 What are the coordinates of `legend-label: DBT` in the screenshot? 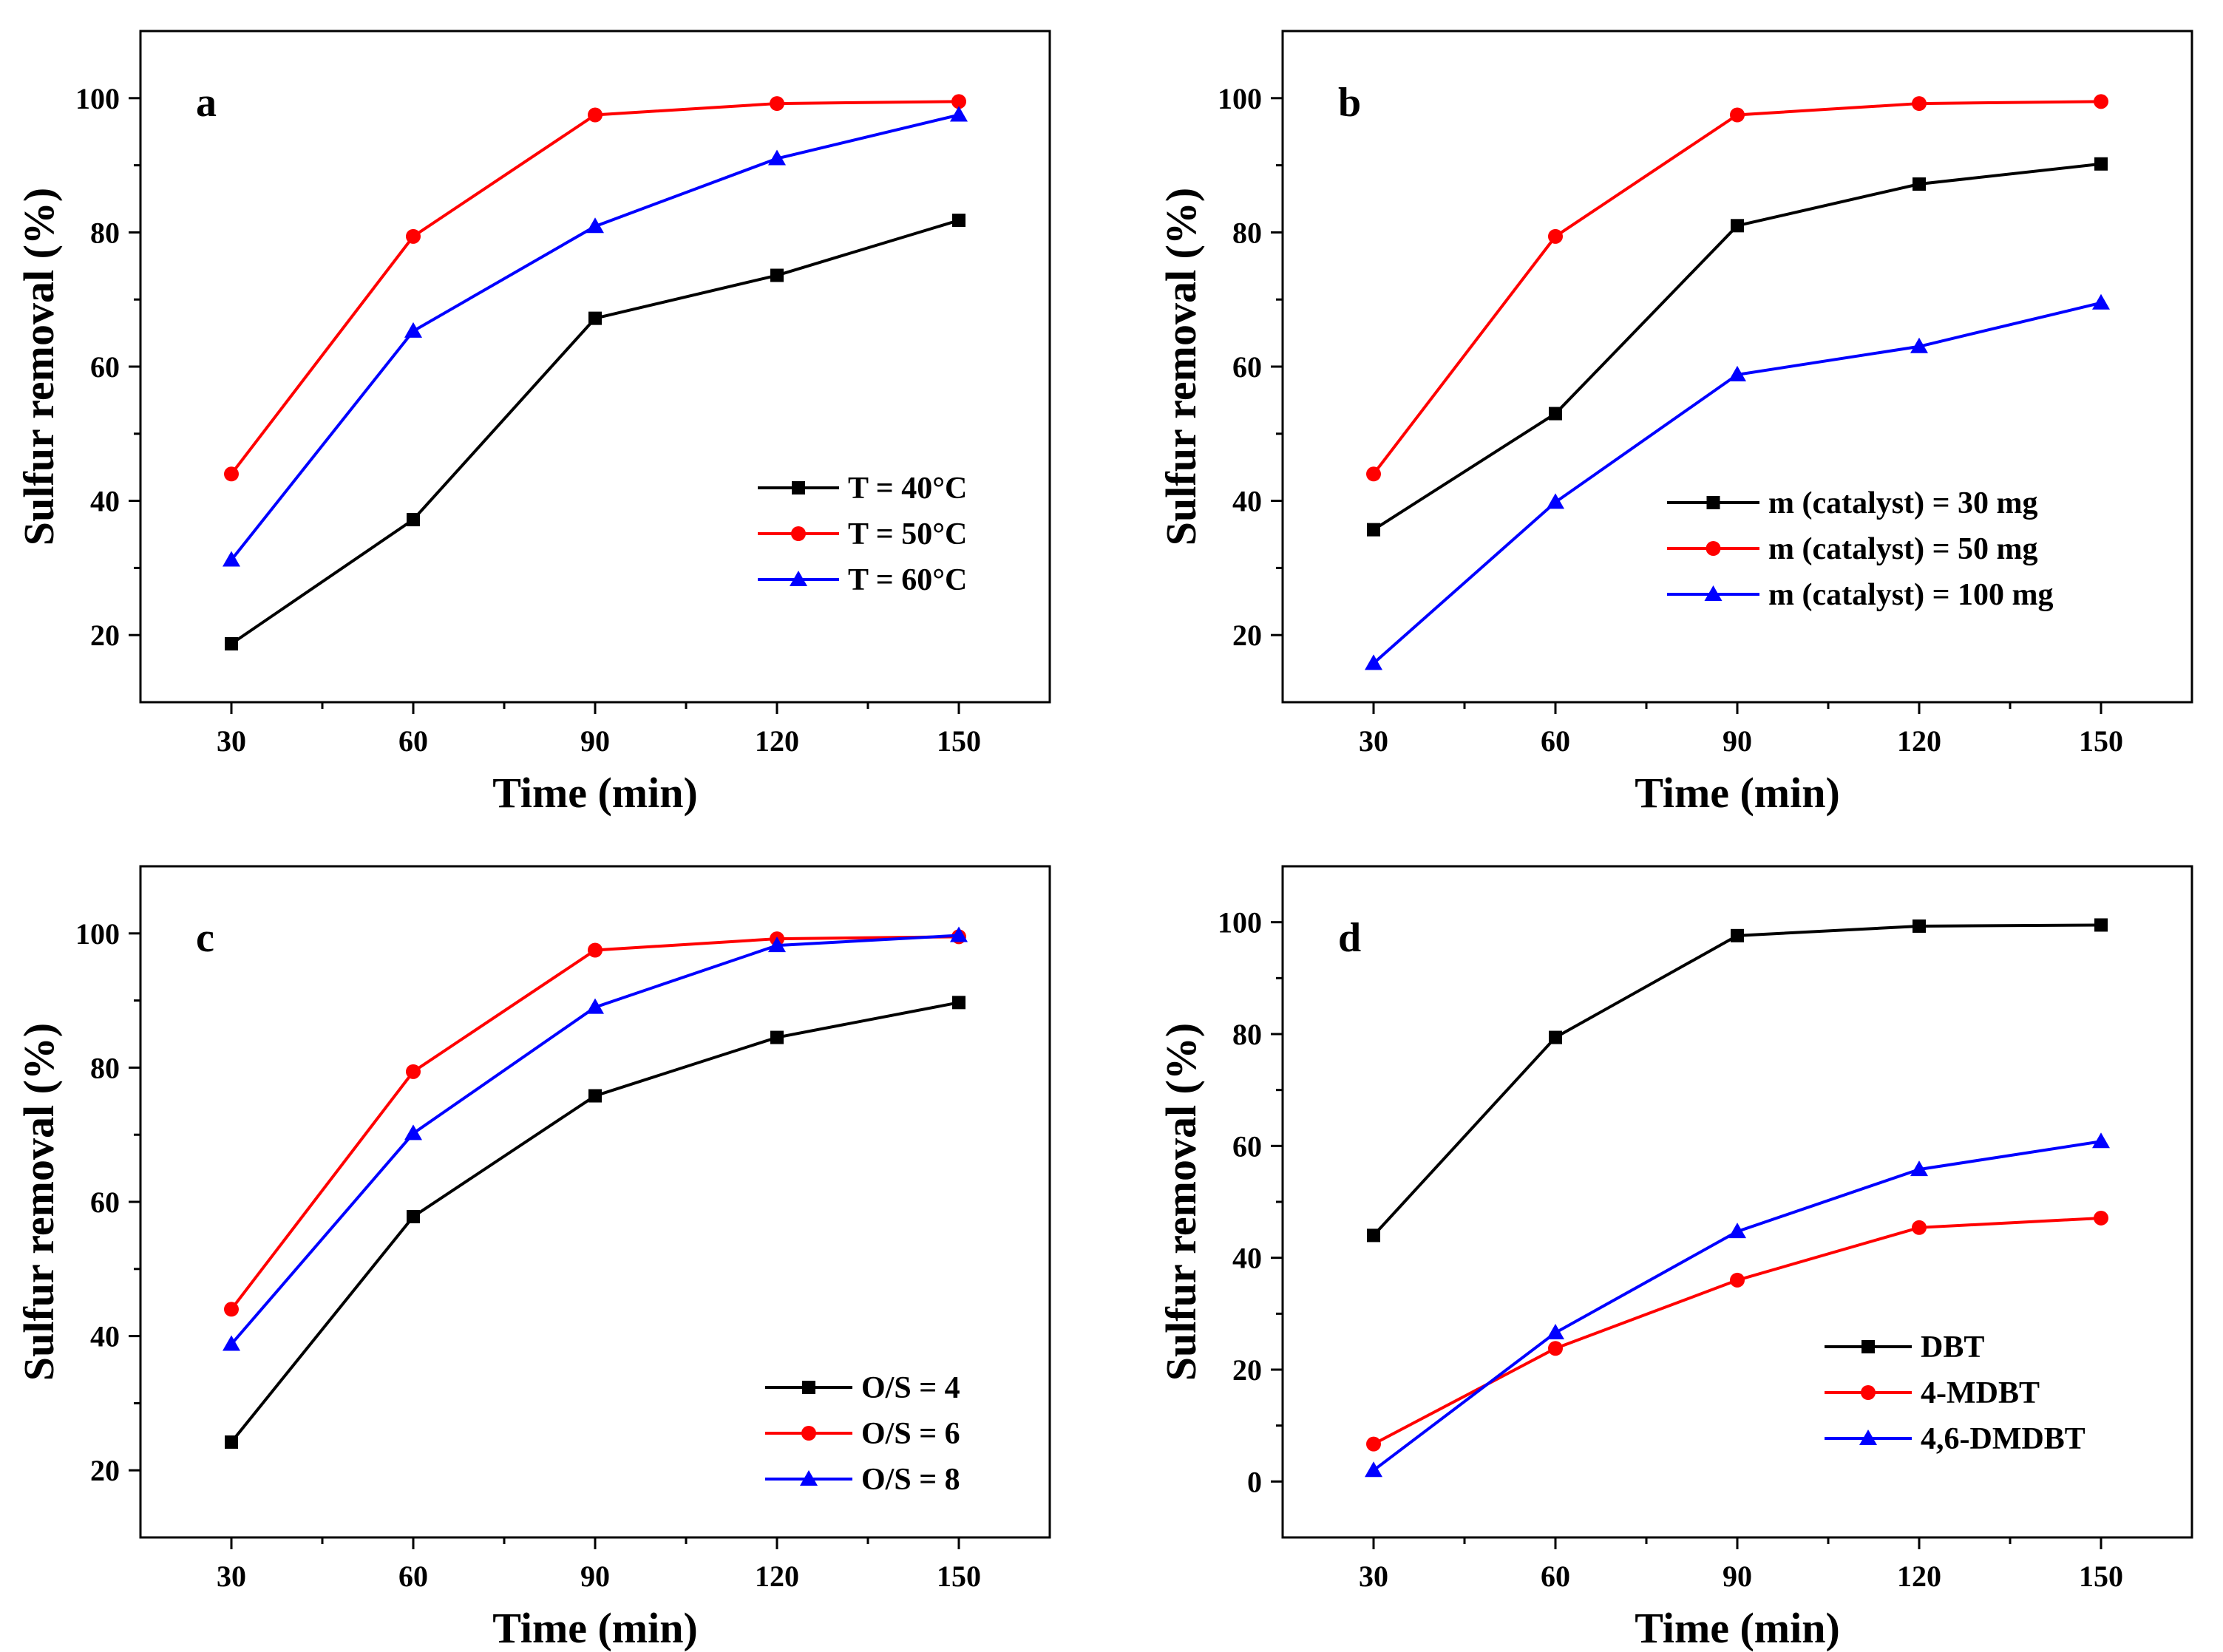 It's located at (1952, 1347).